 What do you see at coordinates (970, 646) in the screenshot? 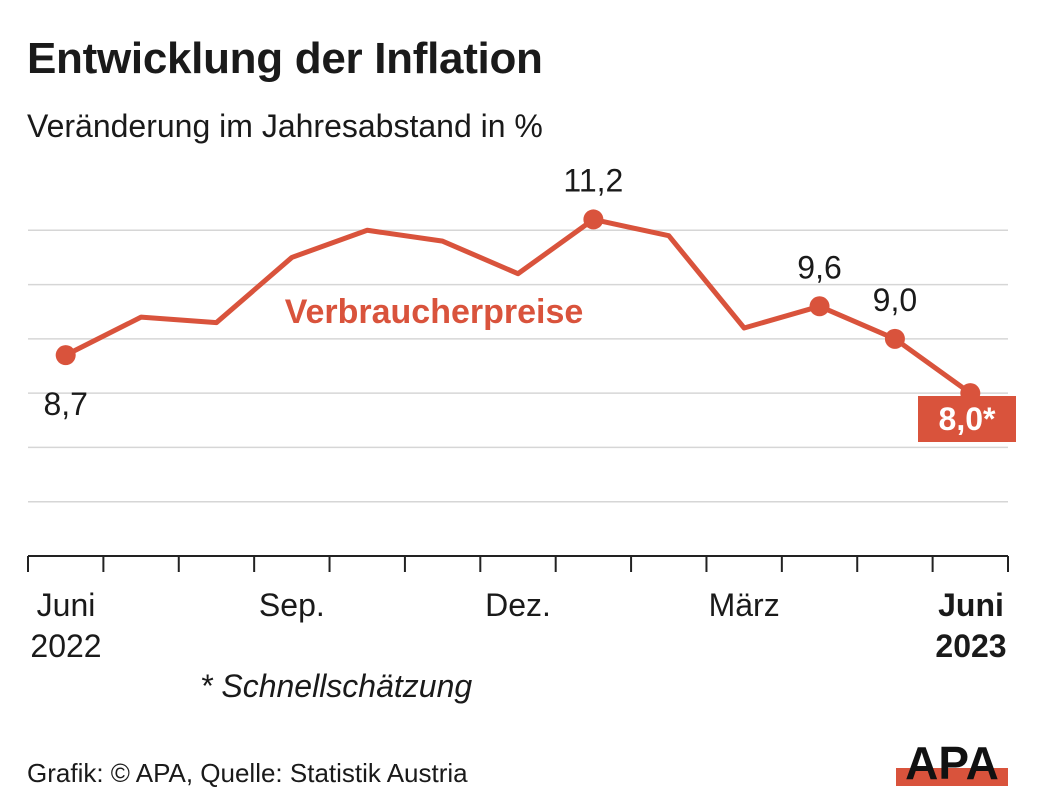
I see `x-tick-label: 2023` at bounding box center [970, 646].